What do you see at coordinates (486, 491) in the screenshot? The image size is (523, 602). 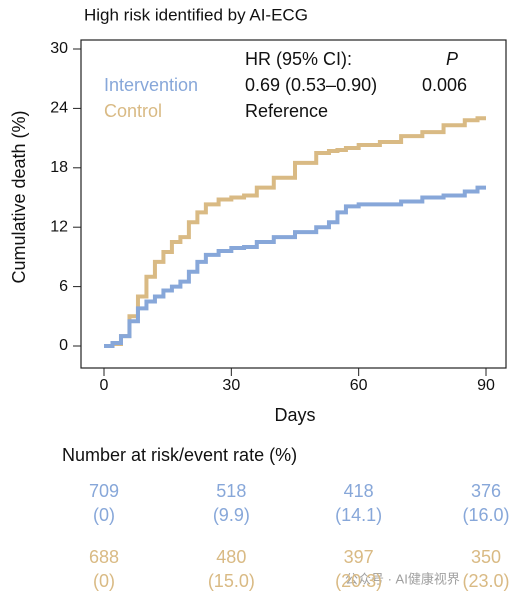 I see `risk-number: 376` at bounding box center [486, 491].